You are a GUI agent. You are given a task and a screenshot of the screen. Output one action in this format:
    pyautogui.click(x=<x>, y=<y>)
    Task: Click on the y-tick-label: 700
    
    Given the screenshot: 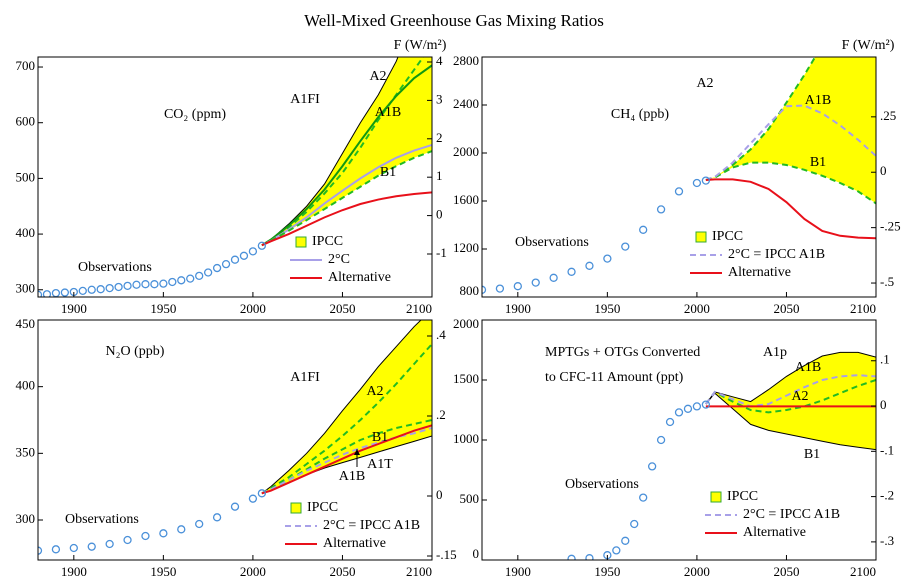 What is the action you would take?
    pyautogui.click(x=26, y=65)
    